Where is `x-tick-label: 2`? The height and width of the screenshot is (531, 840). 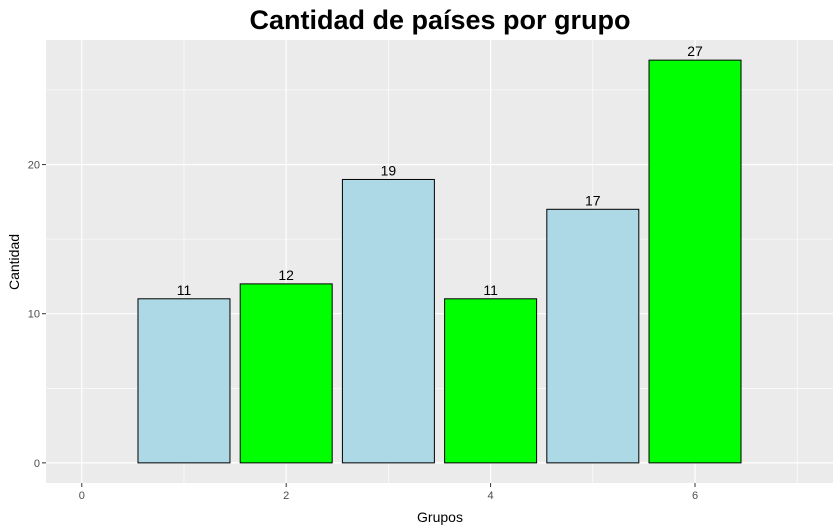
x-tick-label: 2 is located at coordinates (286, 496).